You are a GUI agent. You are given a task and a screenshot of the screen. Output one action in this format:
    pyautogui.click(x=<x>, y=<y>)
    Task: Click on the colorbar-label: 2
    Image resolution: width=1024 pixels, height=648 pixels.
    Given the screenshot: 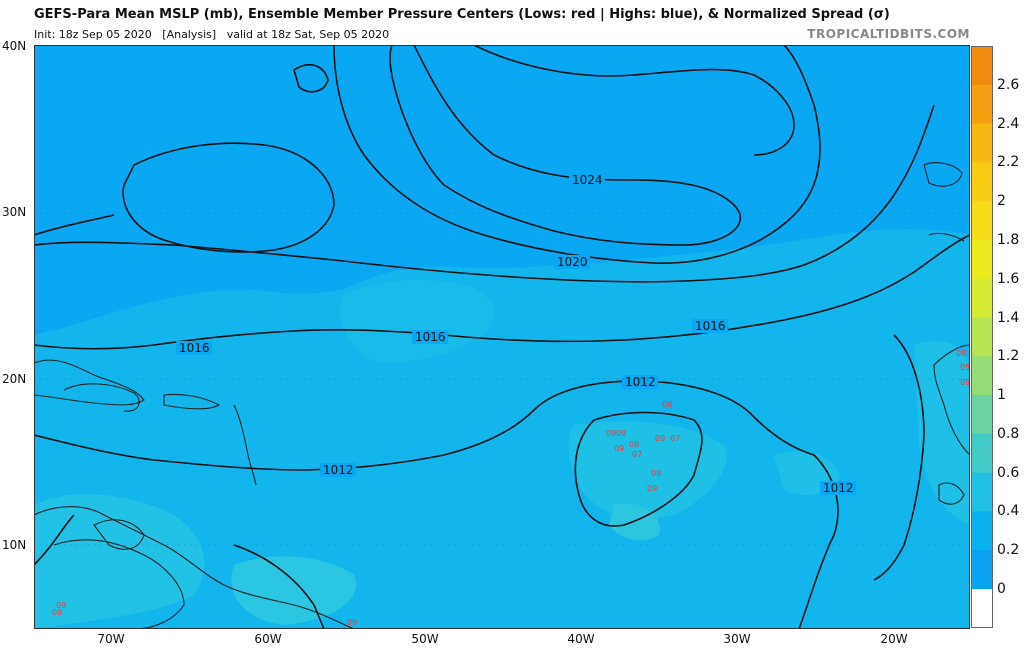 What is the action you would take?
    pyautogui.click(x=1001, y=201)
    